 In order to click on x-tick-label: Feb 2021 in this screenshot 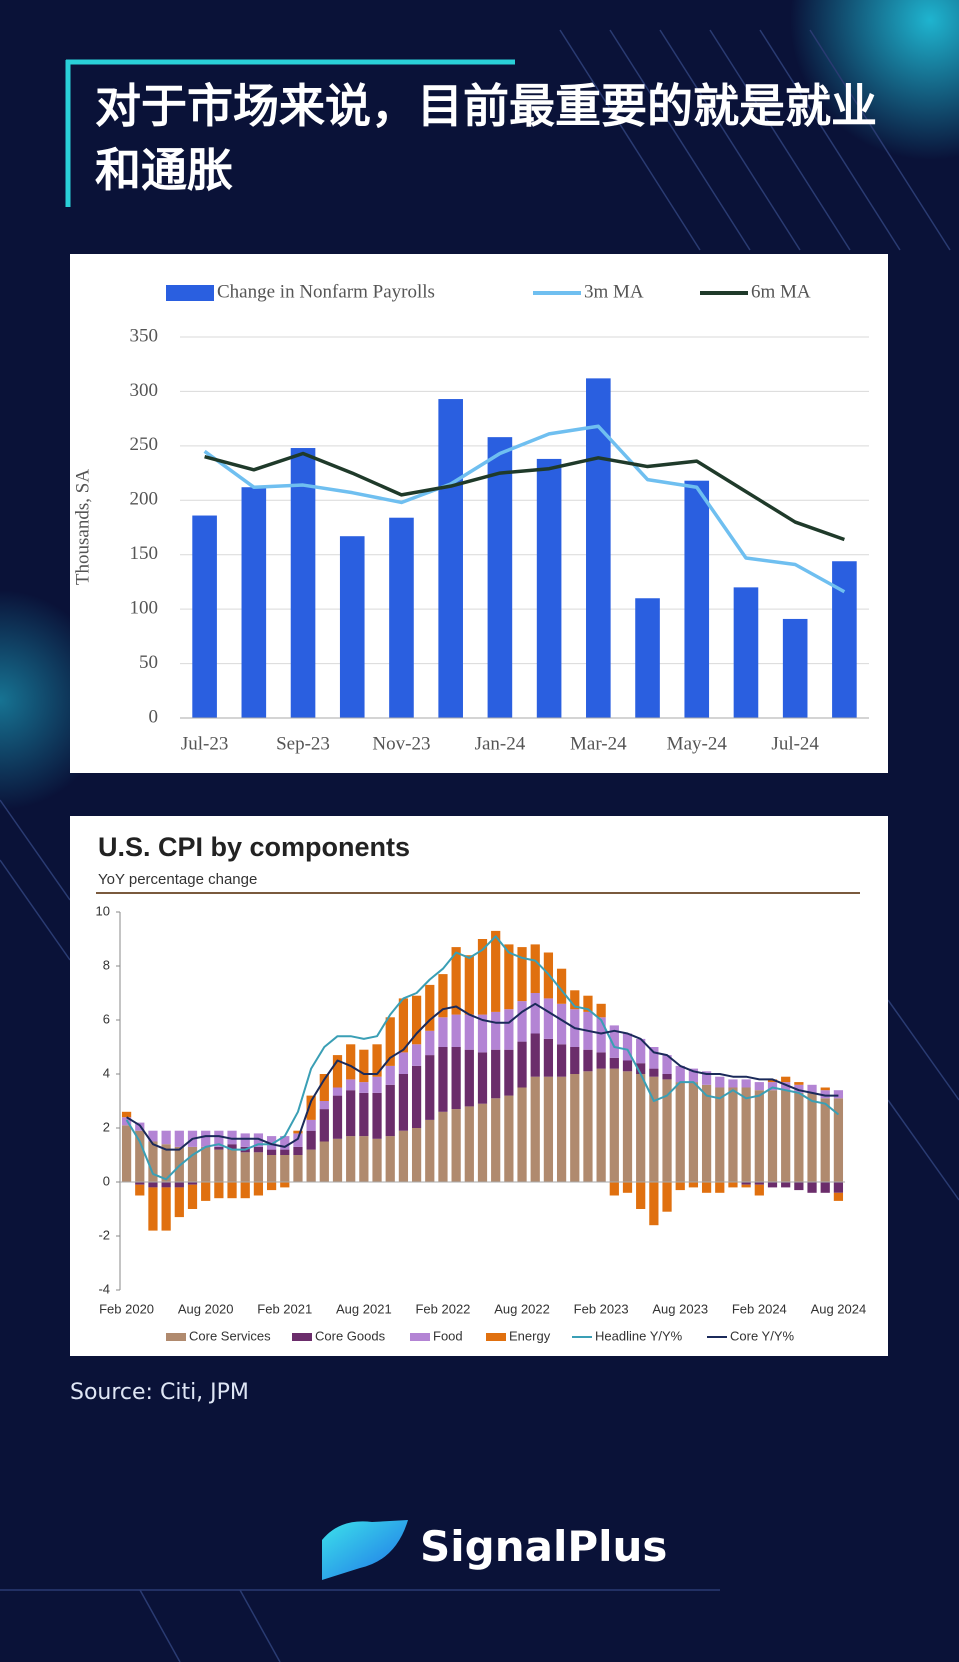, I will do `click(284, 1308)`.